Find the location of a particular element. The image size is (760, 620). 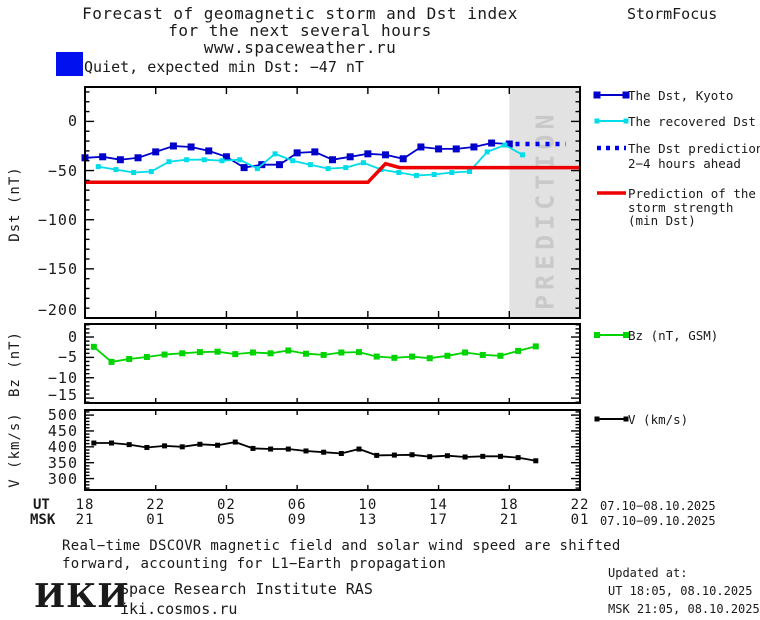

iki-logo: ИКИ is located at coordinates (82, 595).